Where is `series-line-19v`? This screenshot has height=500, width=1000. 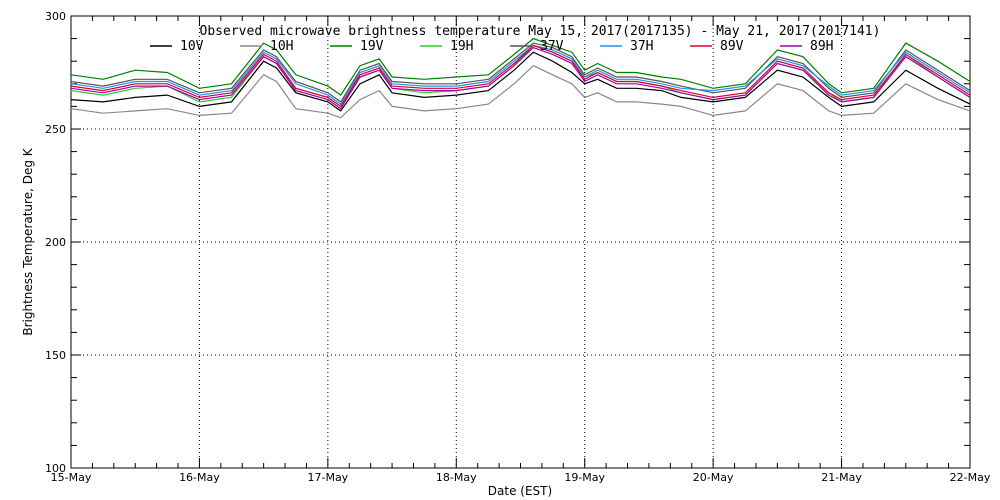
series-line-19v is located at coordinates (520, 66).